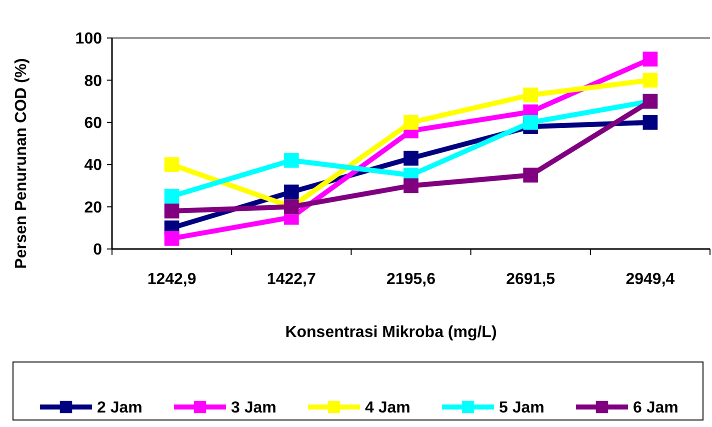 The image size is (712, 427). I want to click on legend-label: 4 Jam, so click(387, 408).